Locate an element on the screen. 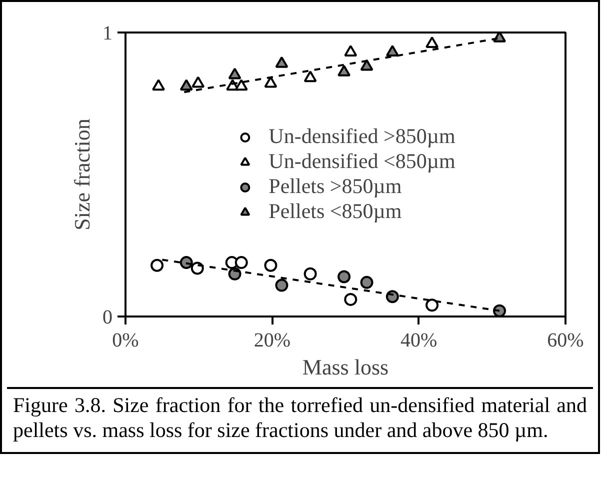  legend-label: Un-densified <850µm is located at coordinates (362, 161).